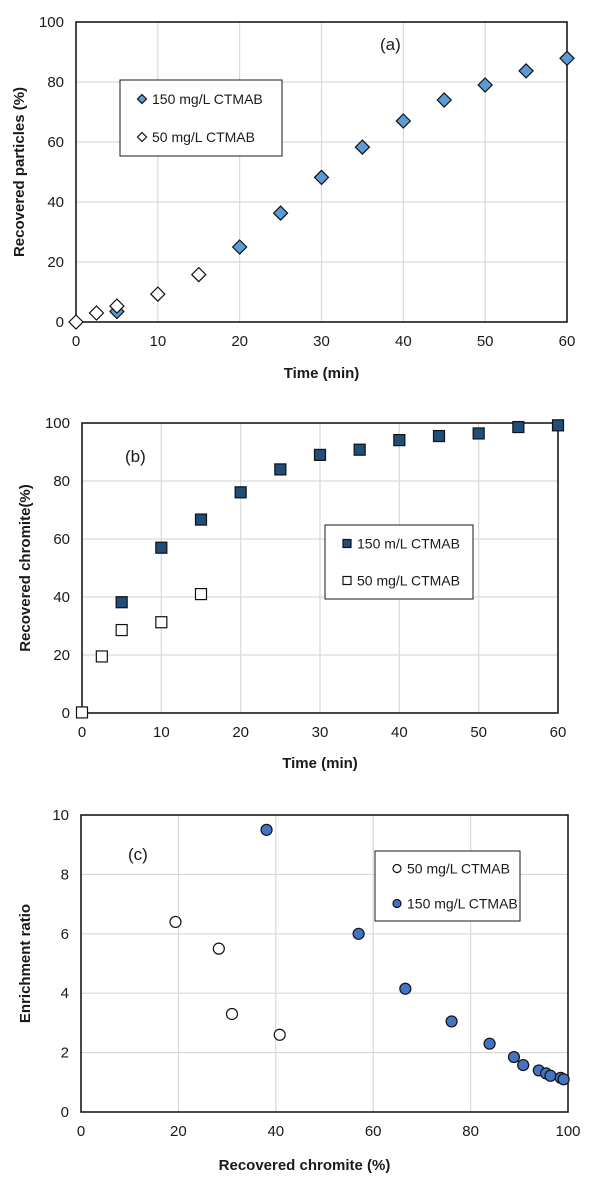  What do you see at coordinates (138, 854) in the screenshot?
I see `panel-label: (c)` at bounding box center [138, 854].